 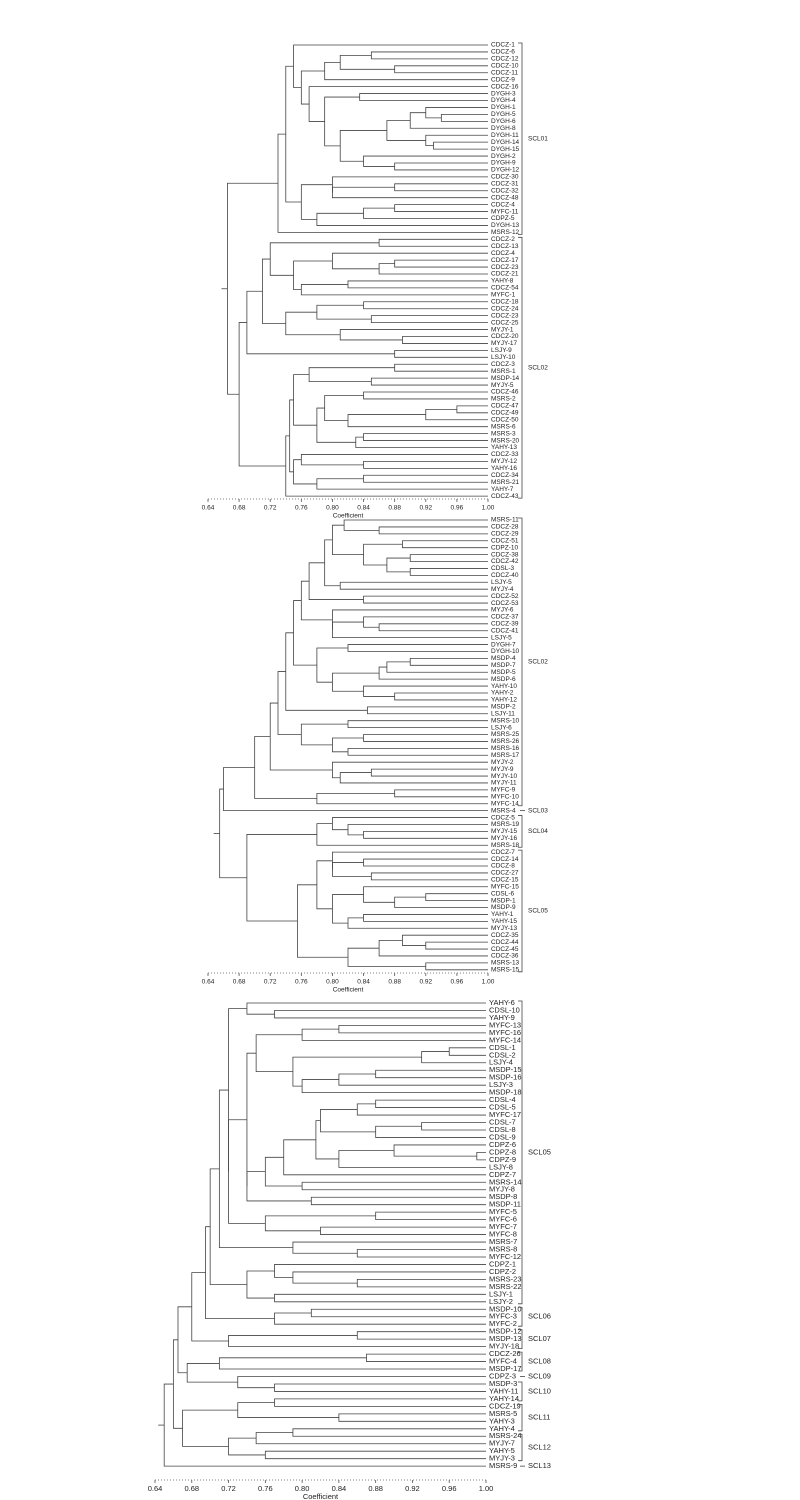 What do you see at coordinates (503, 426) in the screenshot?
I see `leaf-label: MSRS-6` at bounding box center [503, 426].